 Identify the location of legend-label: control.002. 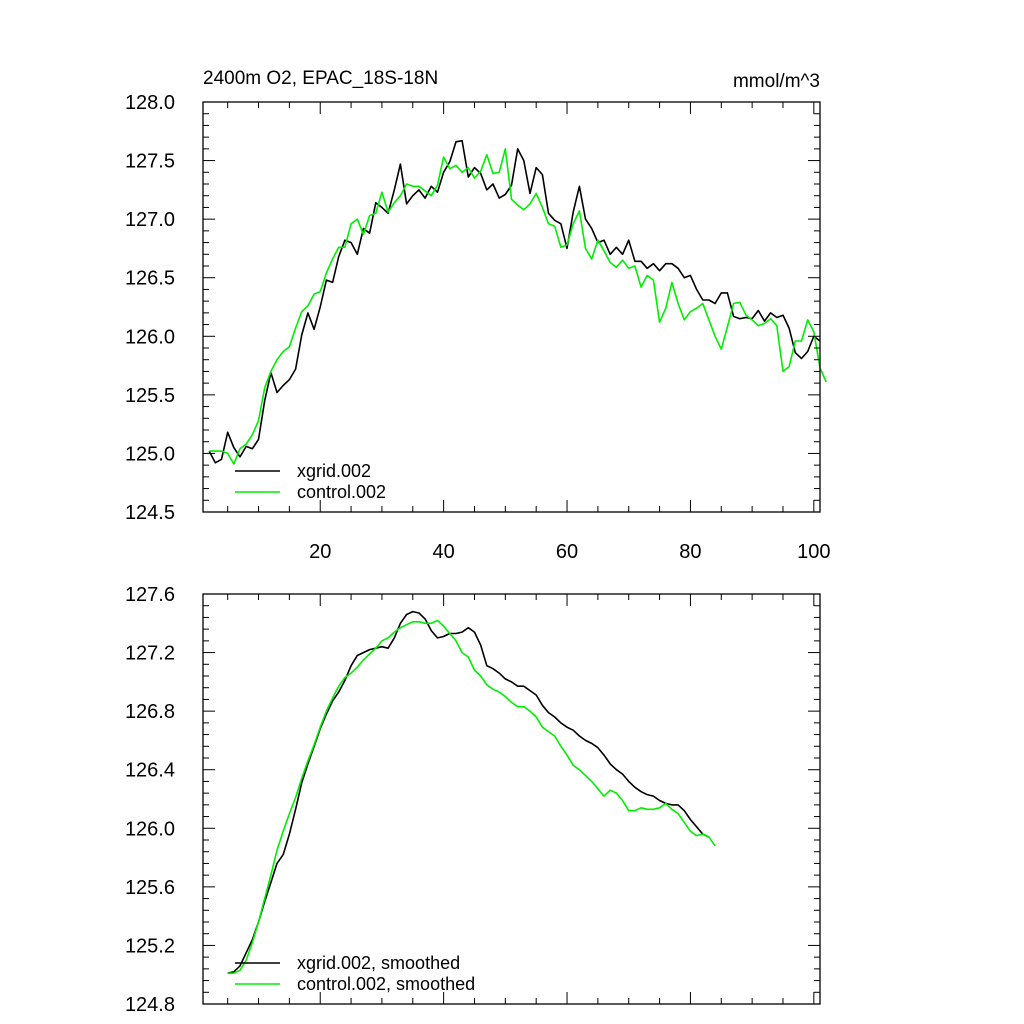
(341, 492).